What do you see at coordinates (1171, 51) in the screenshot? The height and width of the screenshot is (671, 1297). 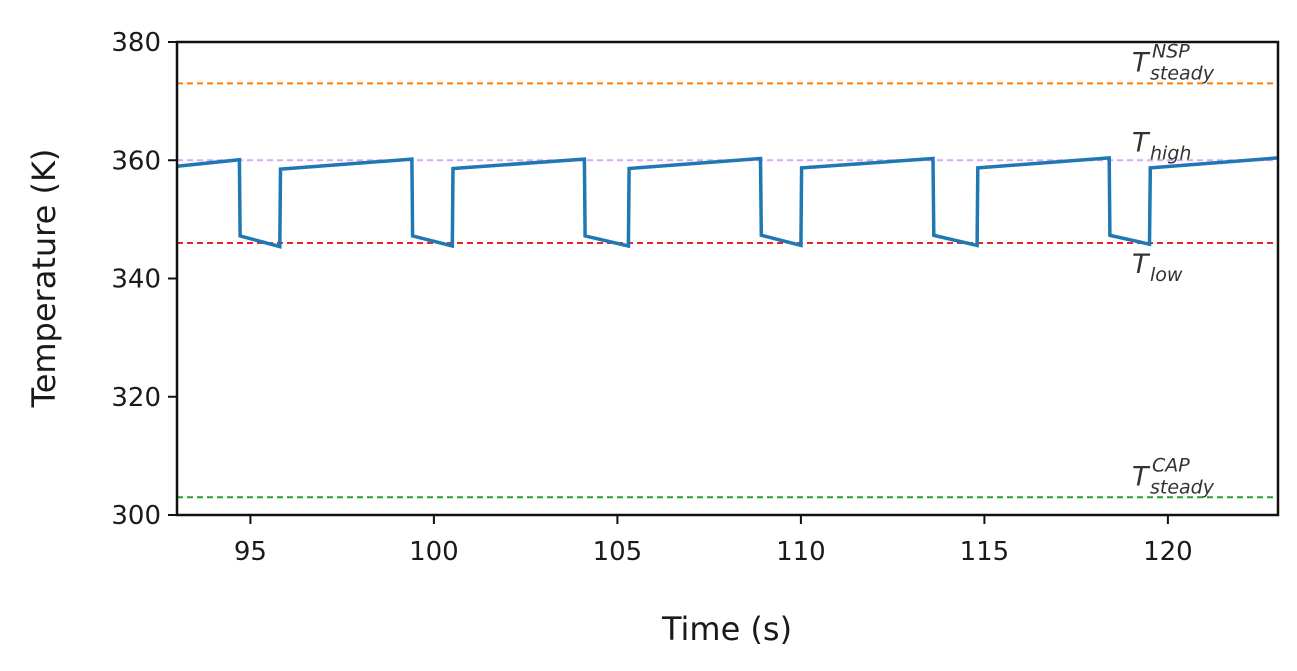 I see `annotation-nsp-sup: NSP` at bounding box center [1171, 51].